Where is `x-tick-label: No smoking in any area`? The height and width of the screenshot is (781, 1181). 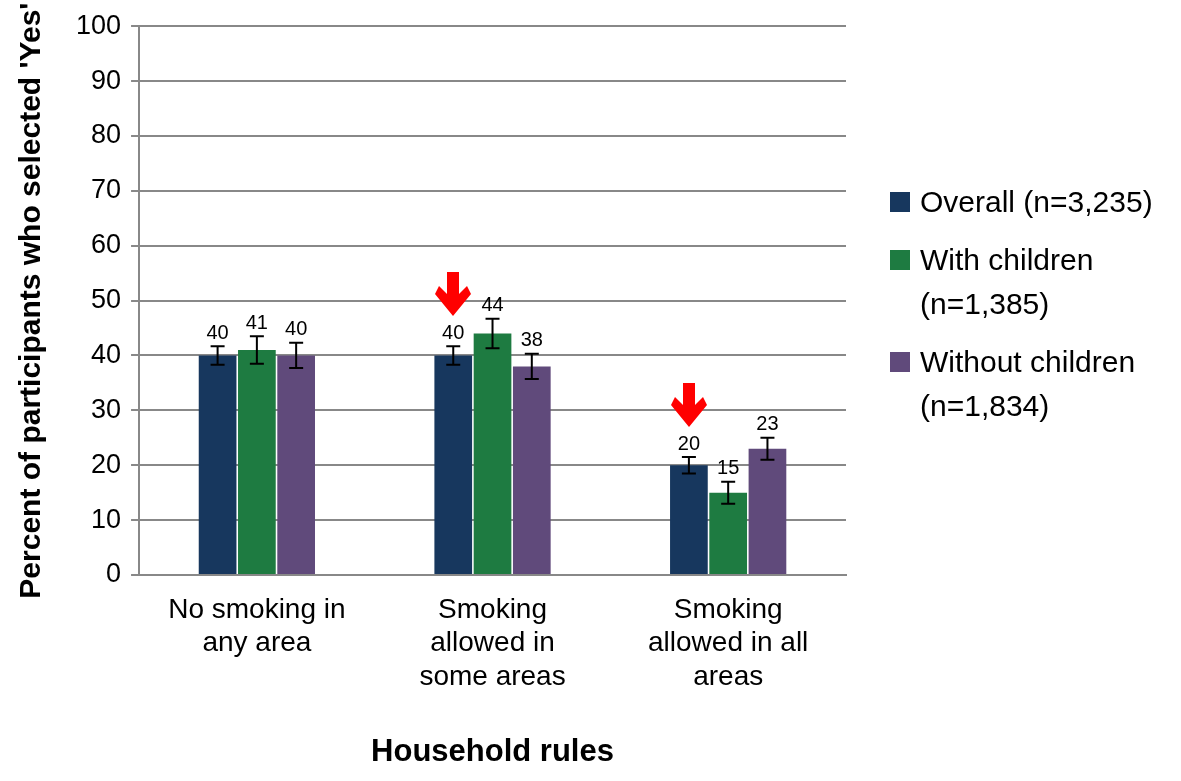 x-tick-label: No smoking in any area is located at coordinates (257, 625).